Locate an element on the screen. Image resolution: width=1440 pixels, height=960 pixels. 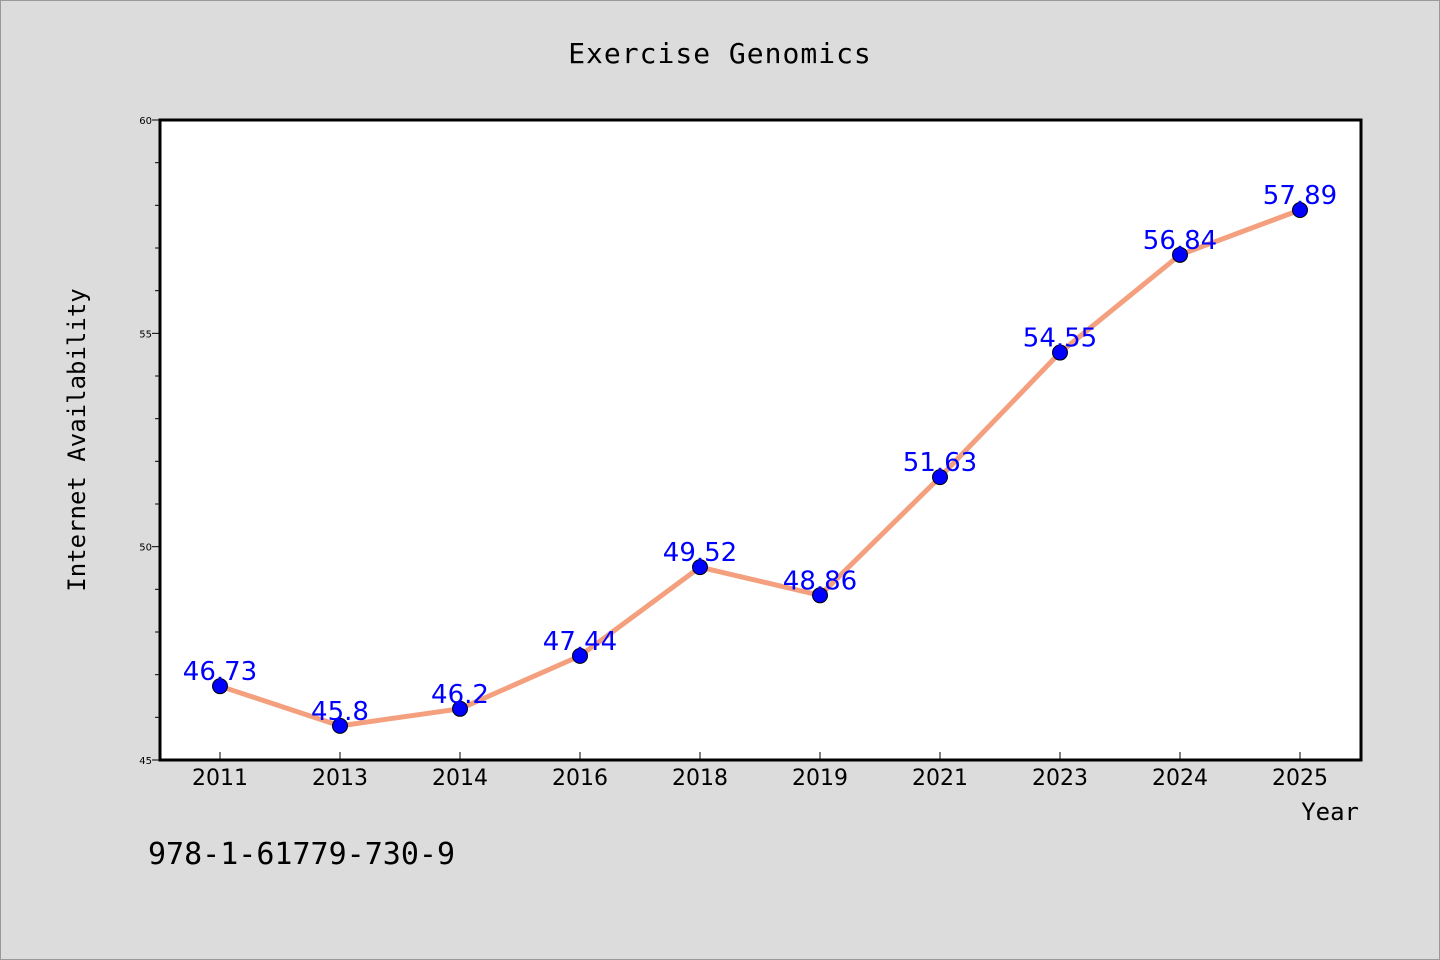
chart-title: Exercise Genomics is located at coordinates (720, 53).